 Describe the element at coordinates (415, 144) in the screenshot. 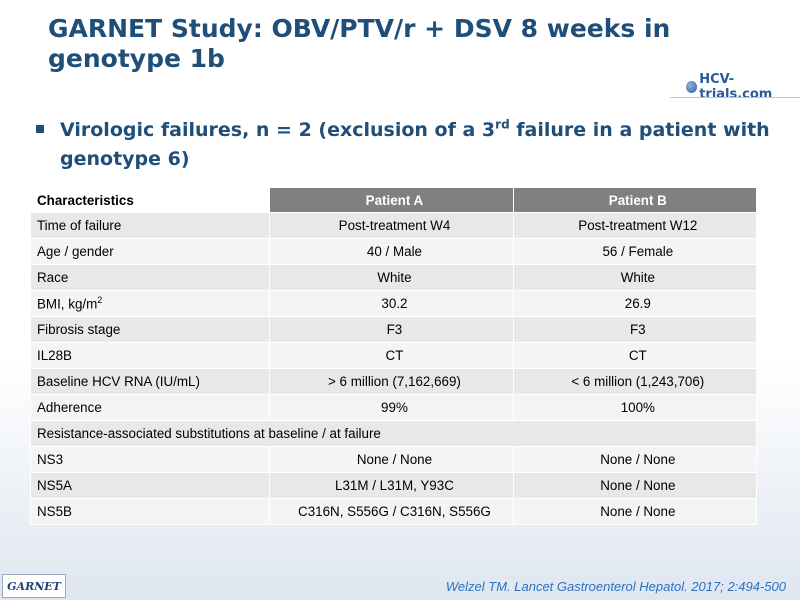

I see `bullet-text-after: failure in a patient with genotype 6)` at that location.